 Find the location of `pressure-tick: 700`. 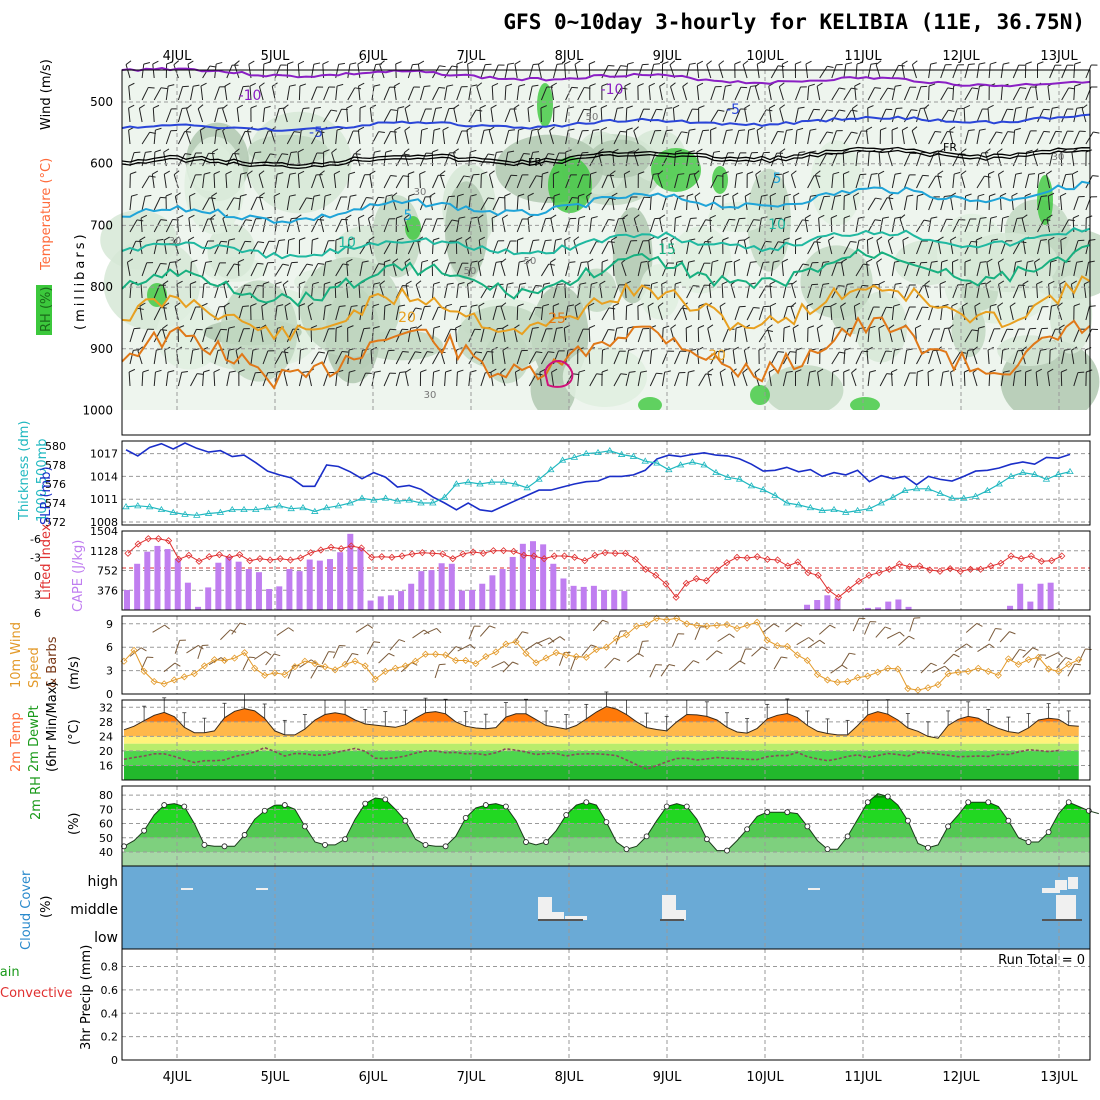

pressure-tick: 700 is located at coordinates (101, 225).